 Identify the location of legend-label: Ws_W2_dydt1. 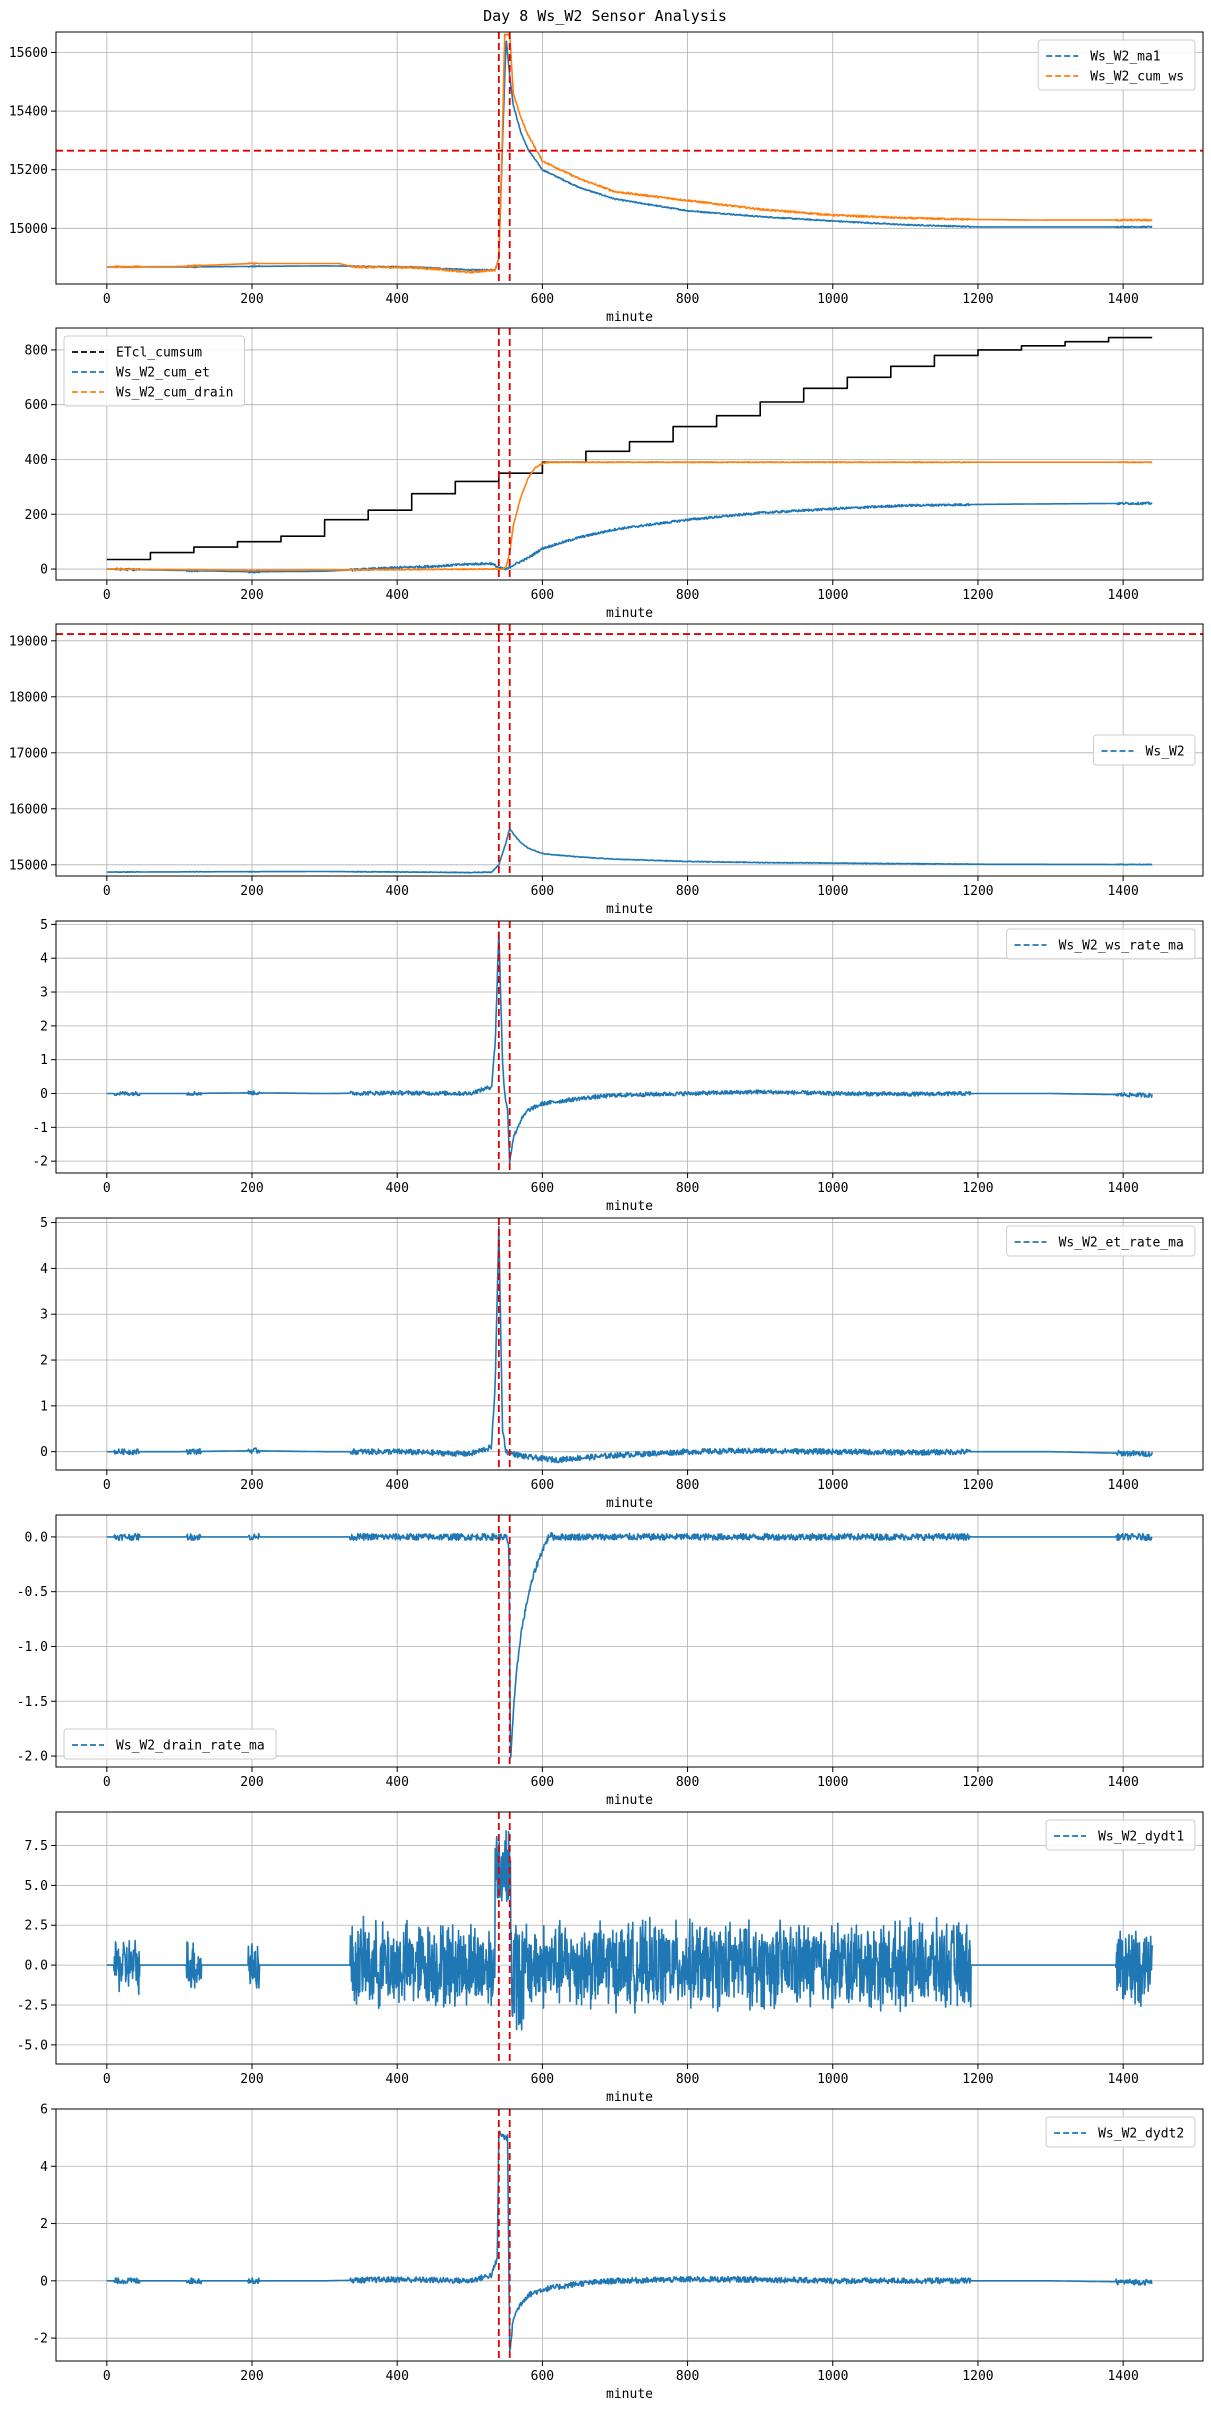
(1141, 1837).